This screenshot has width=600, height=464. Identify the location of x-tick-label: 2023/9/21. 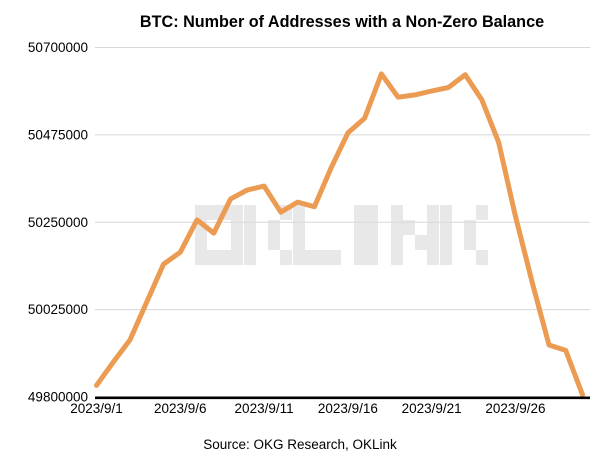
(432, 408).